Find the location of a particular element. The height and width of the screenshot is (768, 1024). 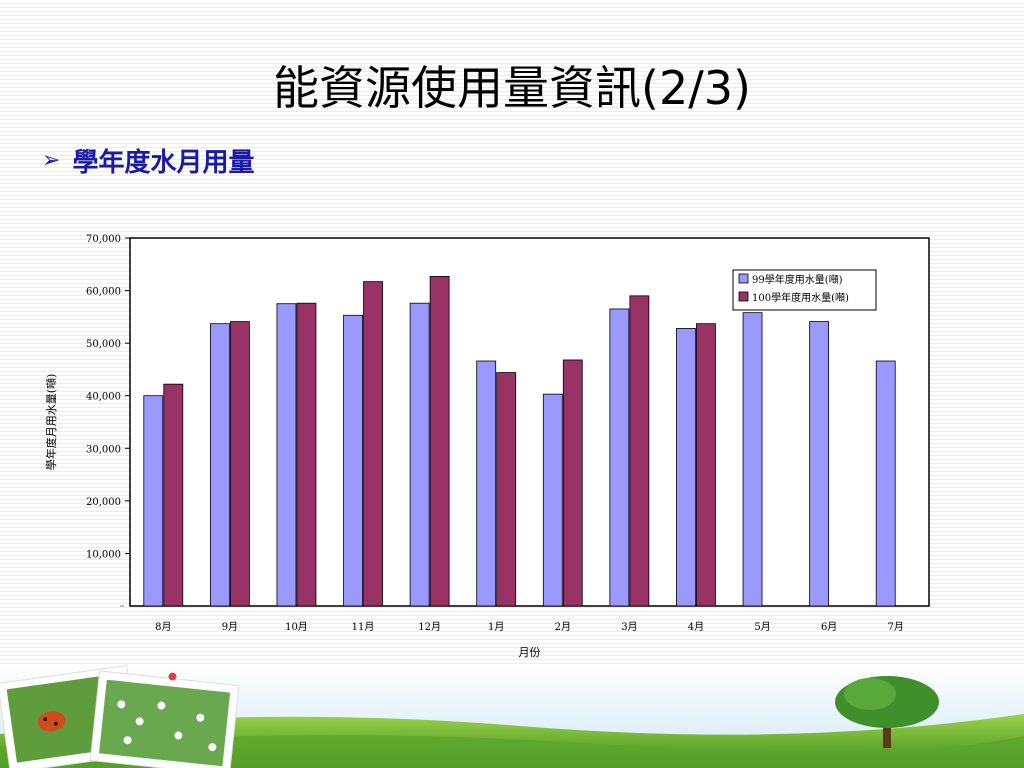

page-title: 能資源使用量資訊(2/3) is located at coordinates (512, 88).